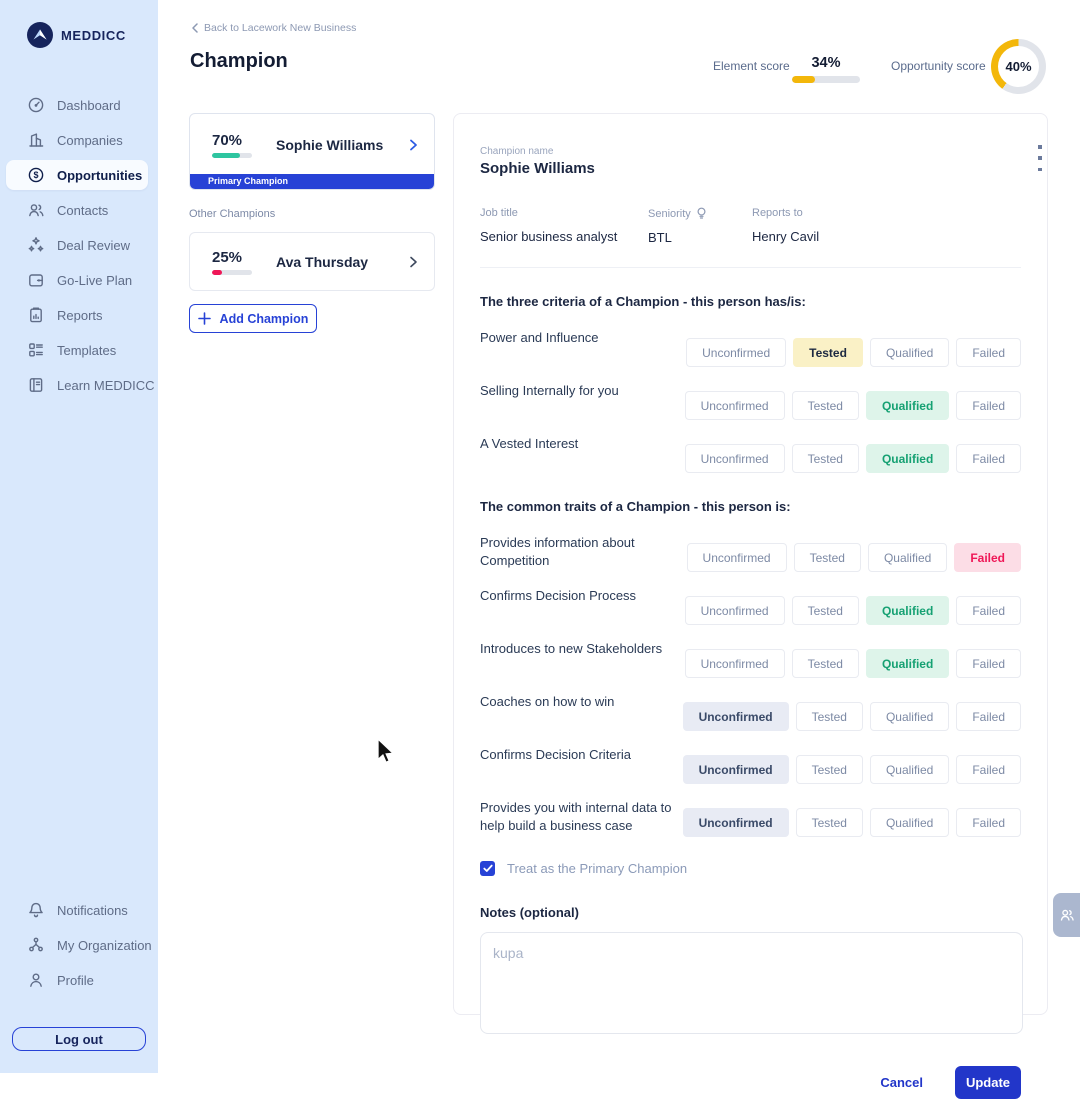 Image resolution: width=1080 pixels, height=1099 pixels. Describe the element at coordinates (106, 385) in the screenshot. I see `sidebar-item-label: Learn MEDDICC` at that location.